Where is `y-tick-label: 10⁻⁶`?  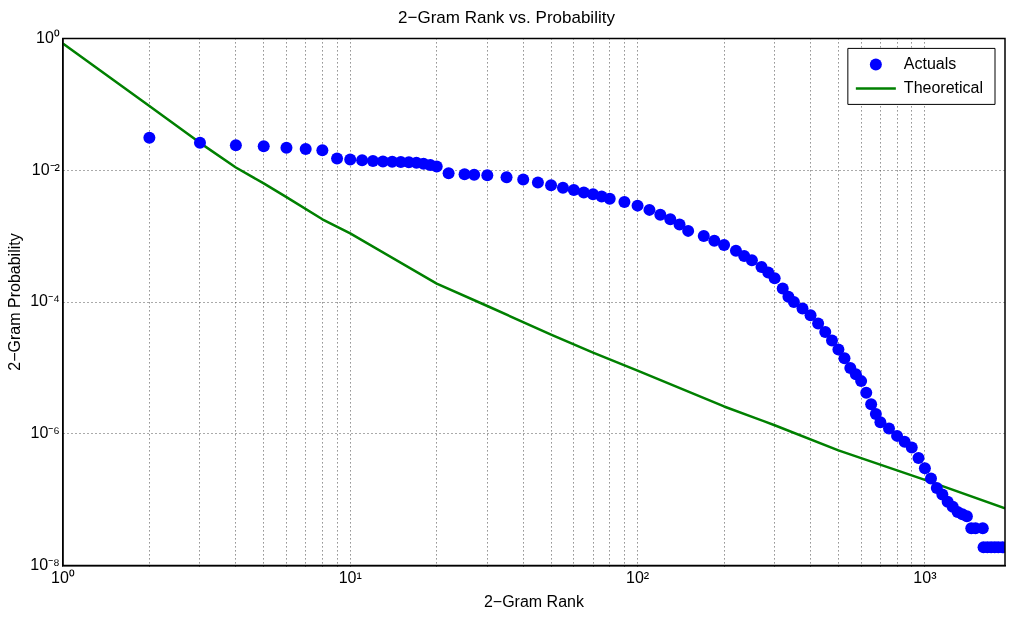
y-tick-label: 10⁻⁶ is located at coordinates (45, 433).